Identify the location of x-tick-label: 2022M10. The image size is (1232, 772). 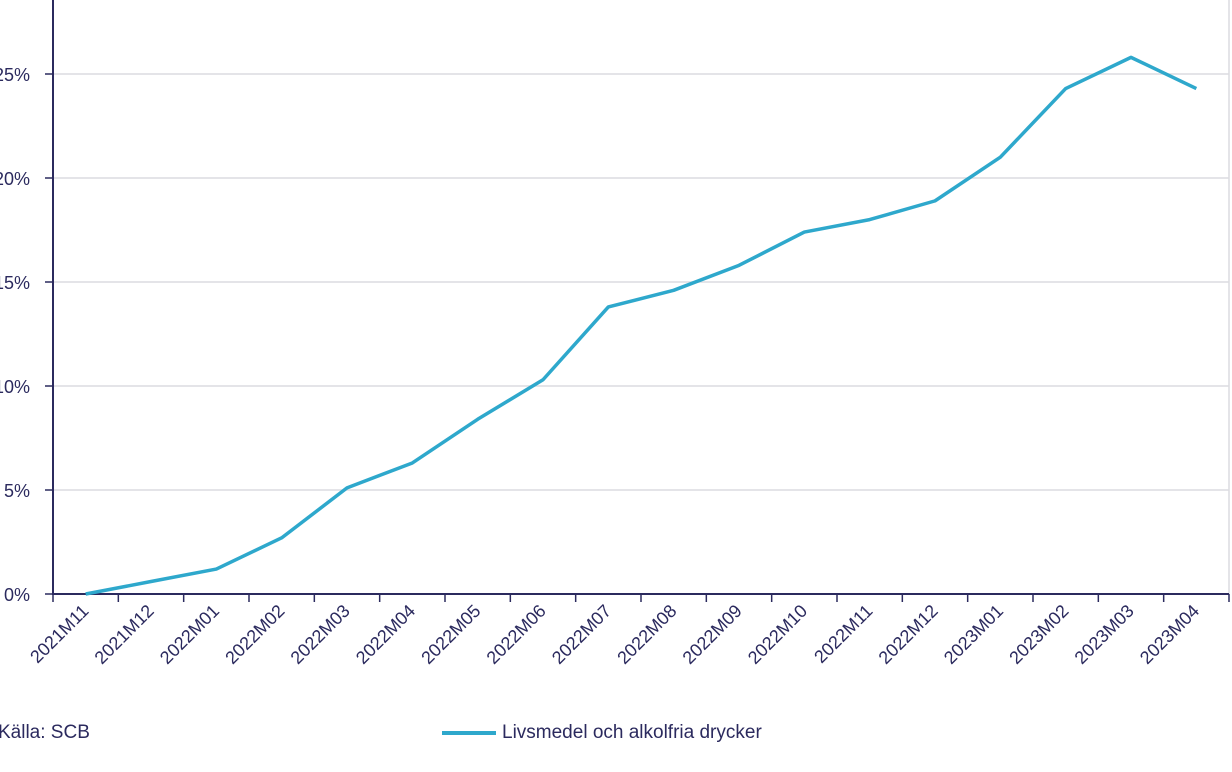
(777, 634).